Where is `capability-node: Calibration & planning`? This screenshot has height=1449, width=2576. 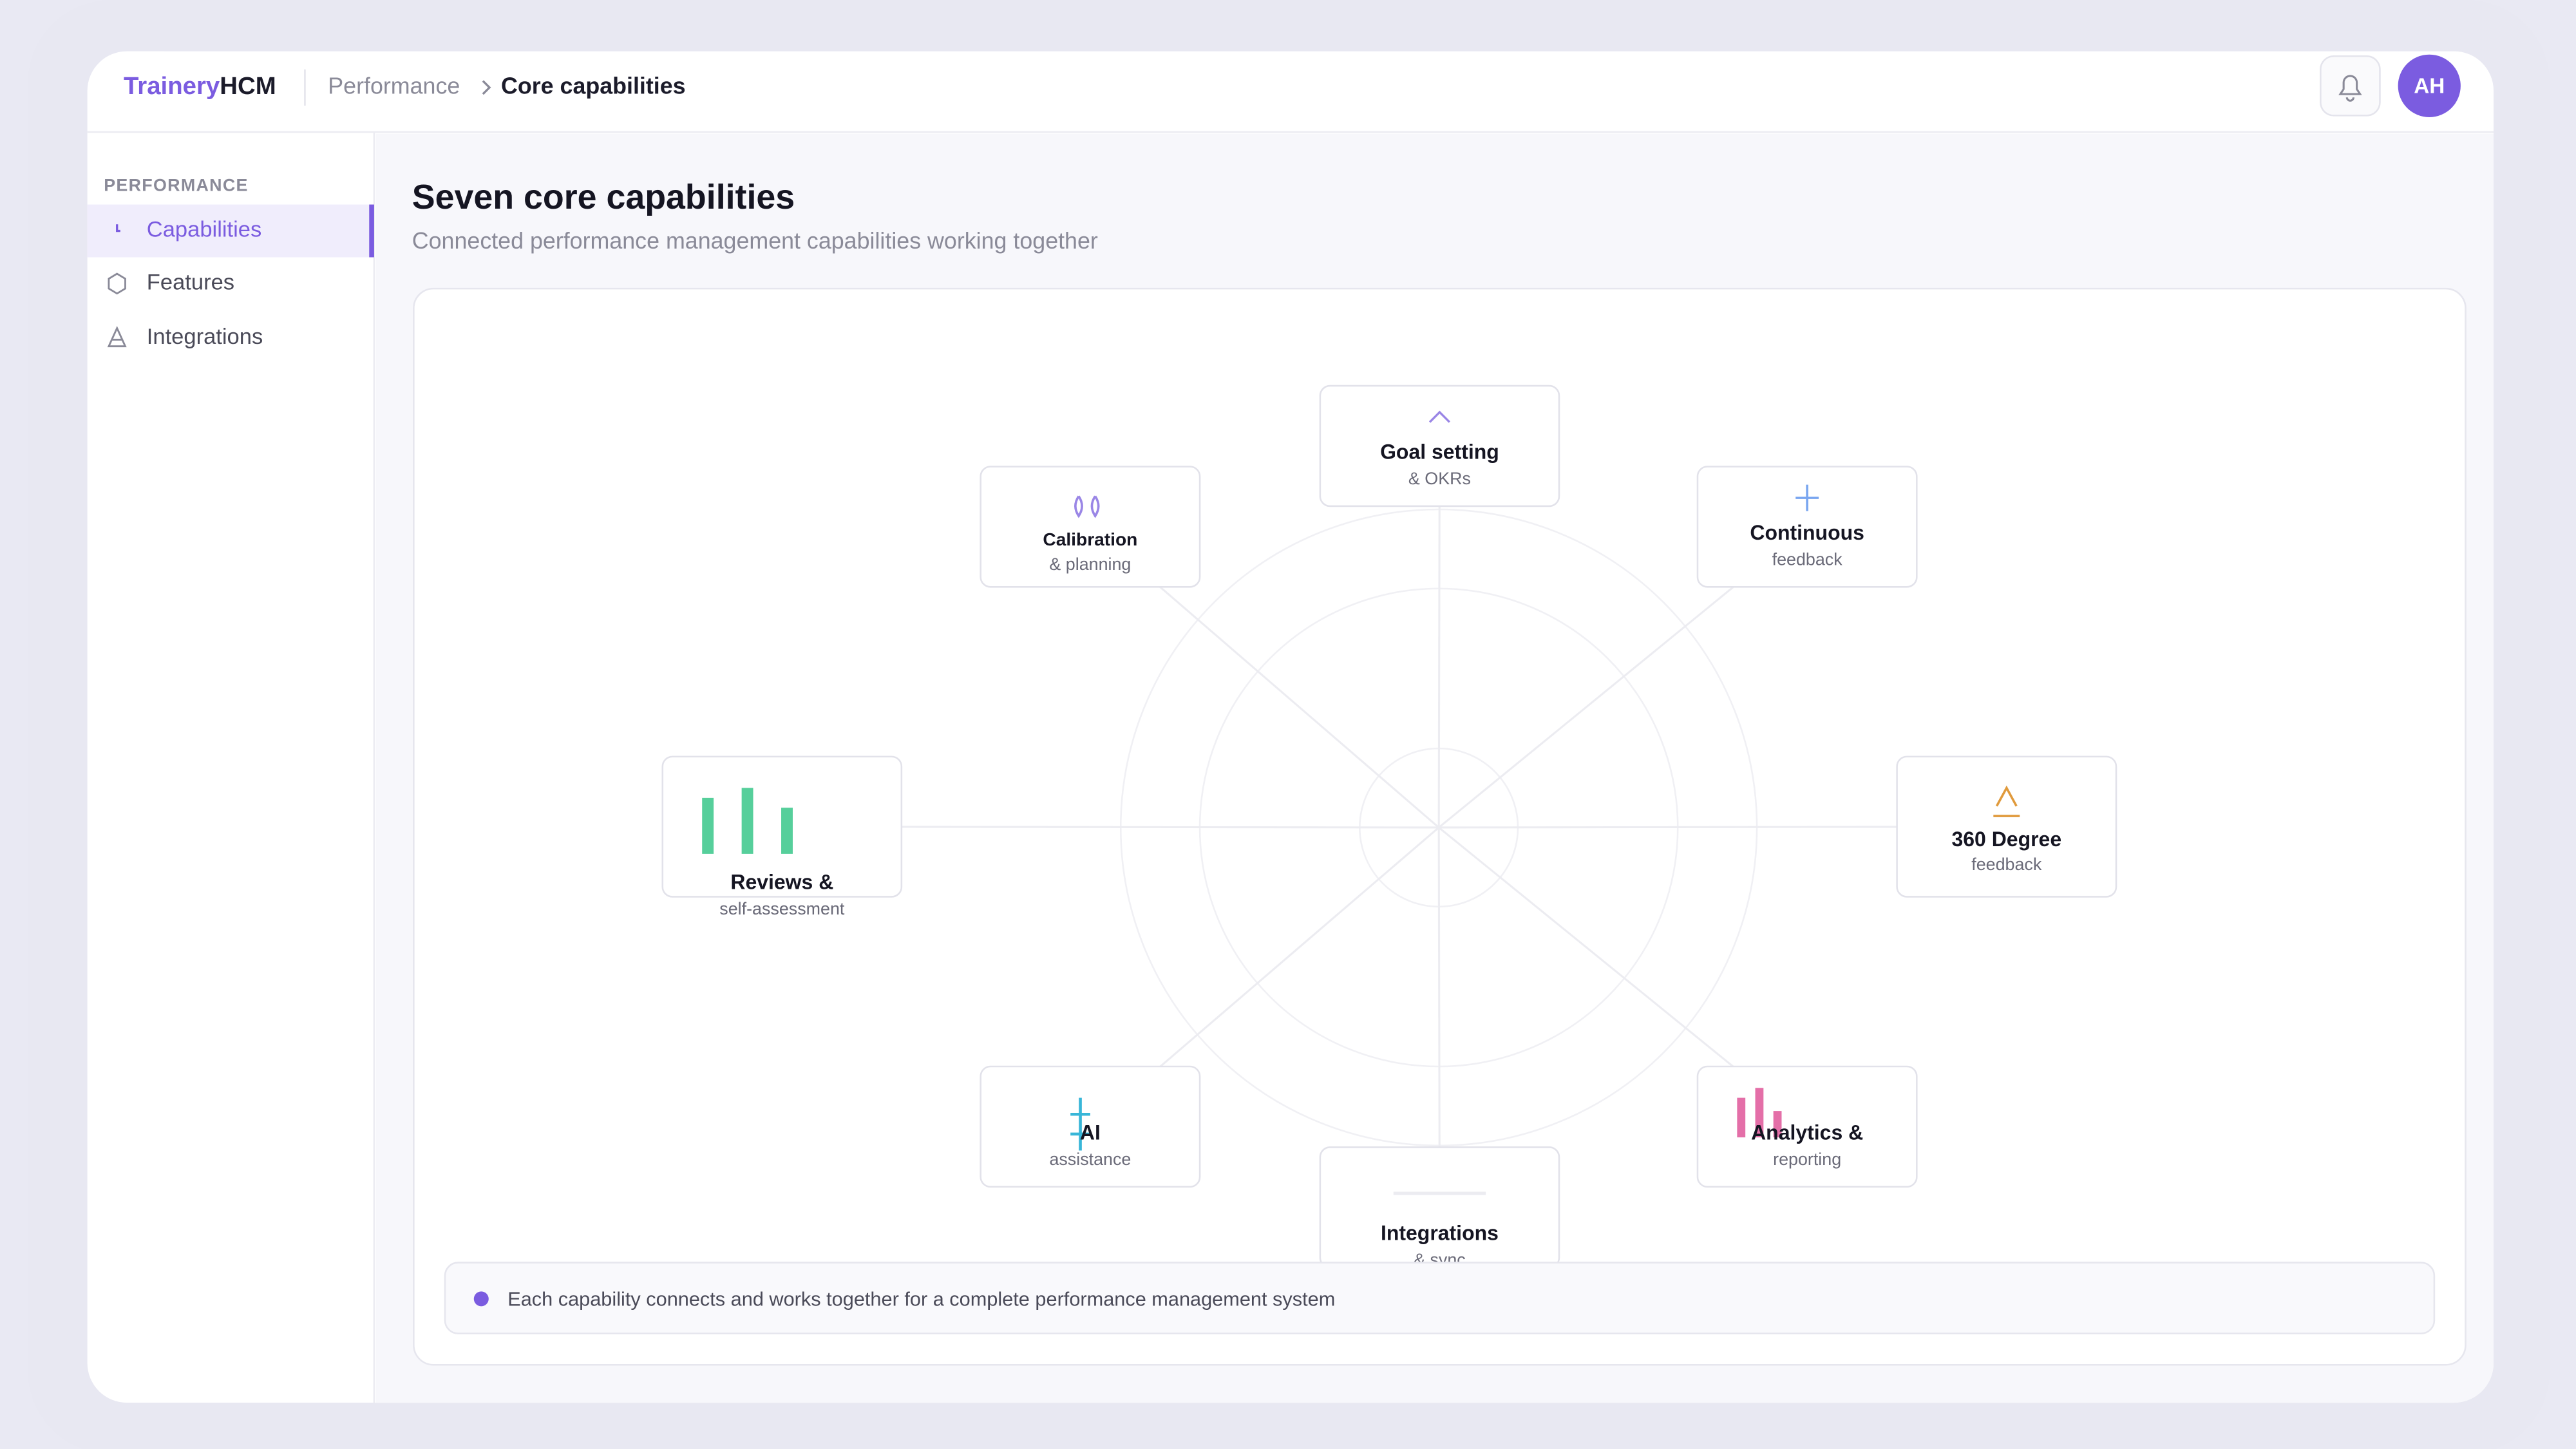
capability-node: Calibration & planning is located at coordinates (1091, 527).